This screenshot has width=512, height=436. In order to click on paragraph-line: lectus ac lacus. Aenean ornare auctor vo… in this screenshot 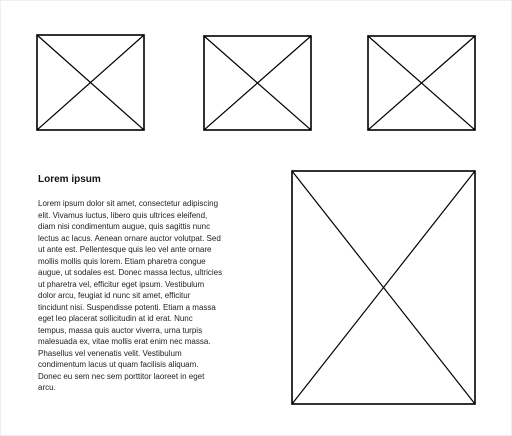, I will do `click(129, 238)`.